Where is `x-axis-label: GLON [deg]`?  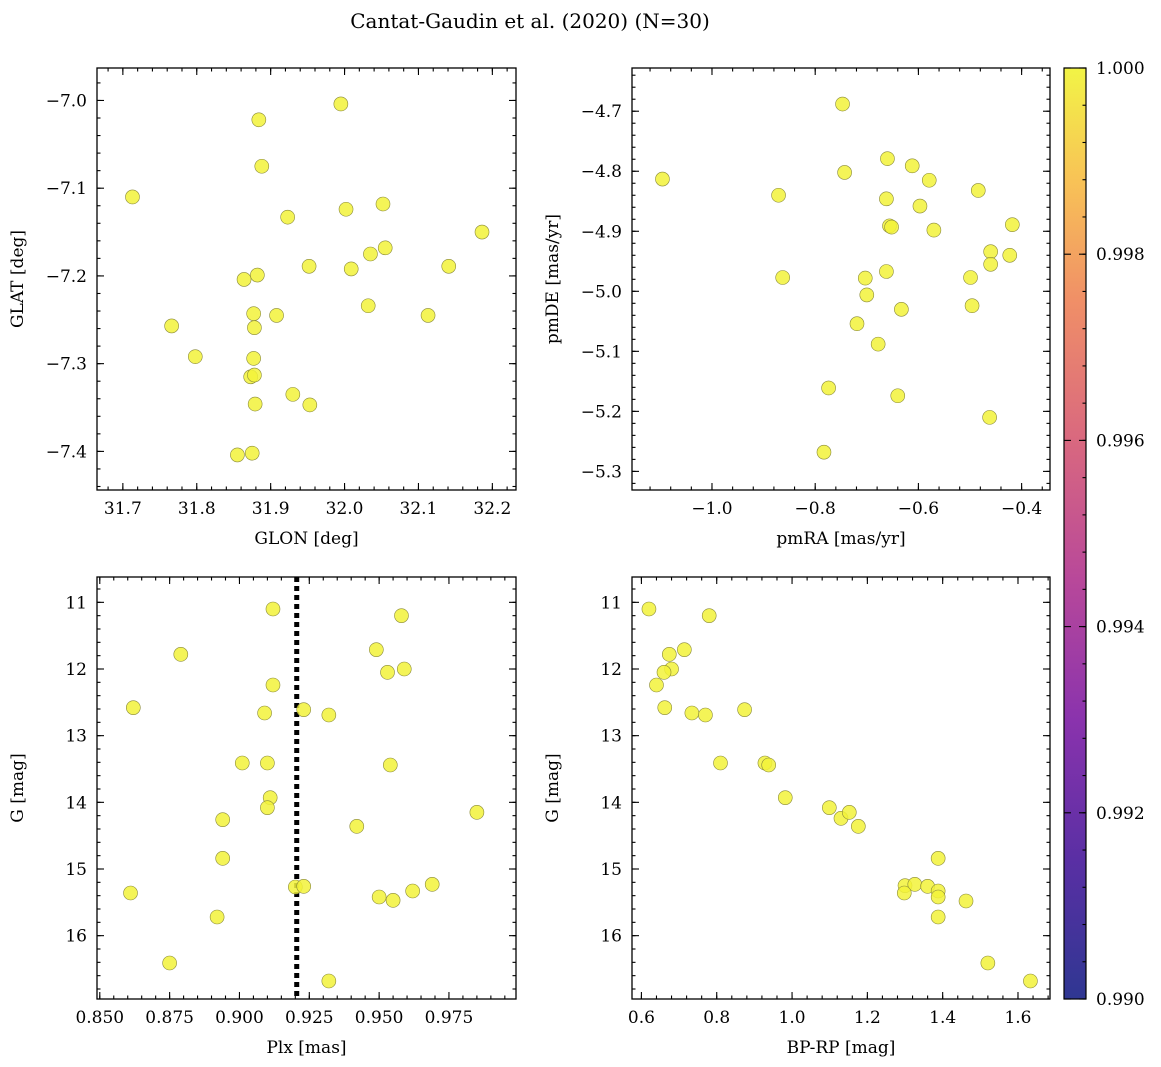 x-axis-label: GLON [deg] is located at coordinates (306, 539).